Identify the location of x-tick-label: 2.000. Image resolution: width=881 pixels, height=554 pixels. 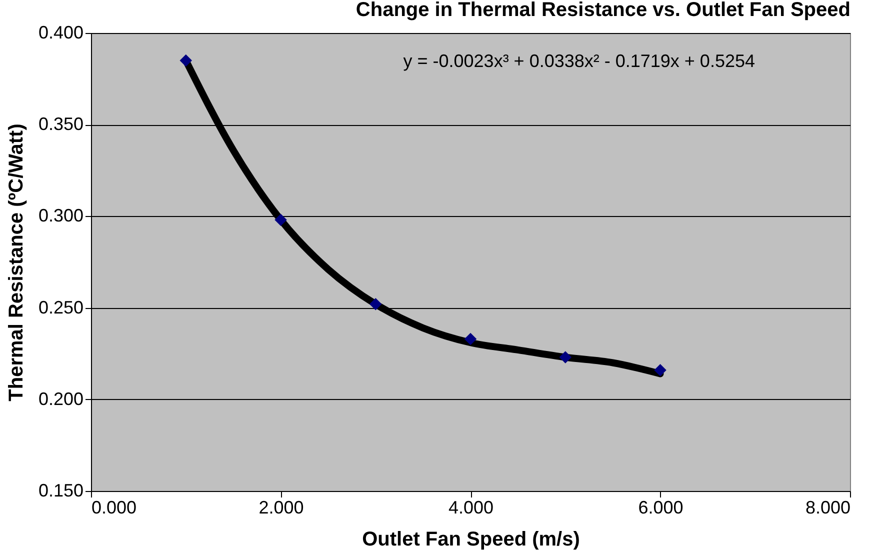
(281, 508).